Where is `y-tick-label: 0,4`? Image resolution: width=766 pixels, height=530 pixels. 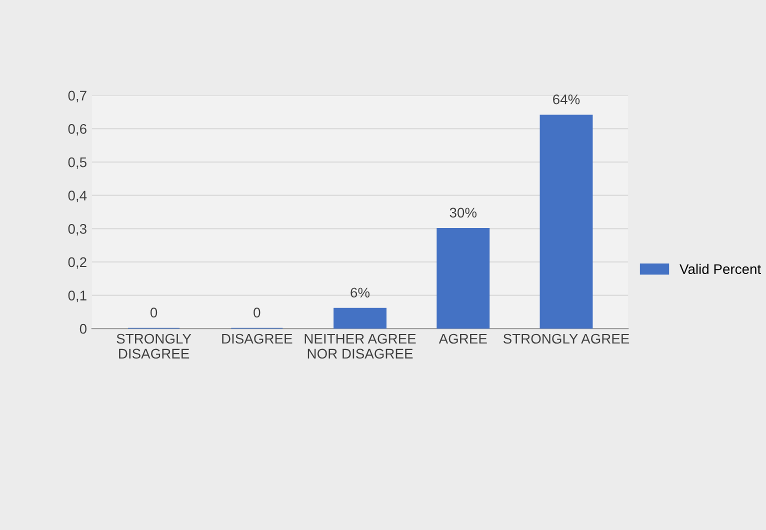 y-tick-label: 0,4 is located at coordinates (77, 196).